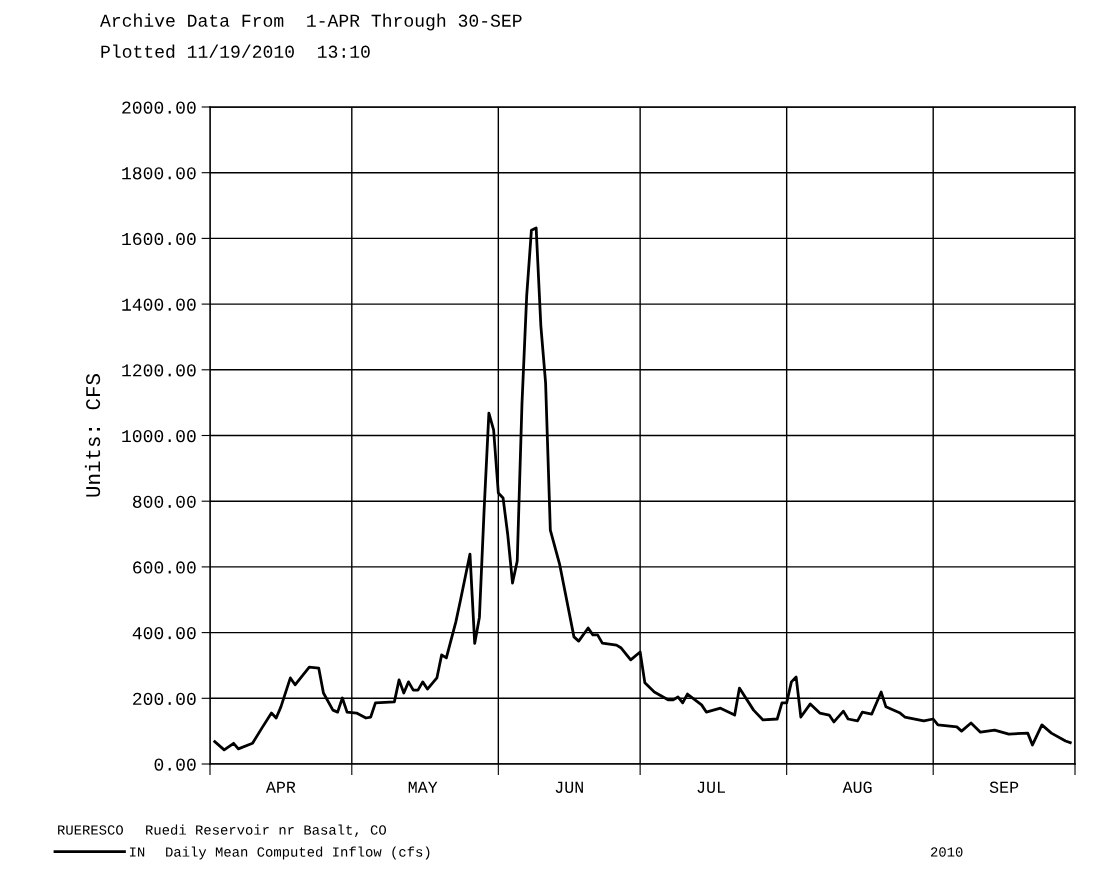  What do you see at coordinates (266, 831) in the screenshot?
I see `text: Ruedi Reservoir nr Basalt, CO` at bounding box center [266, 831].